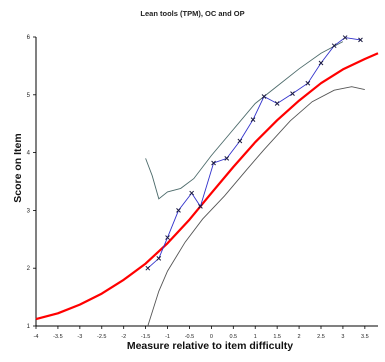 The image size is (385, 362). I want to click on y-tick-label: 3, so click(29, 211).